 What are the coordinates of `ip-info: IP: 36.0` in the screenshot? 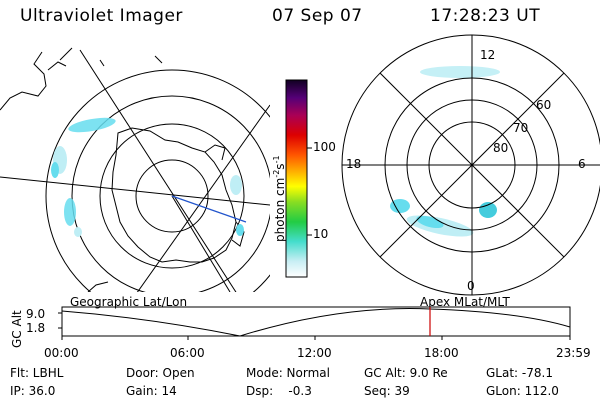 It's located at (33, 391).